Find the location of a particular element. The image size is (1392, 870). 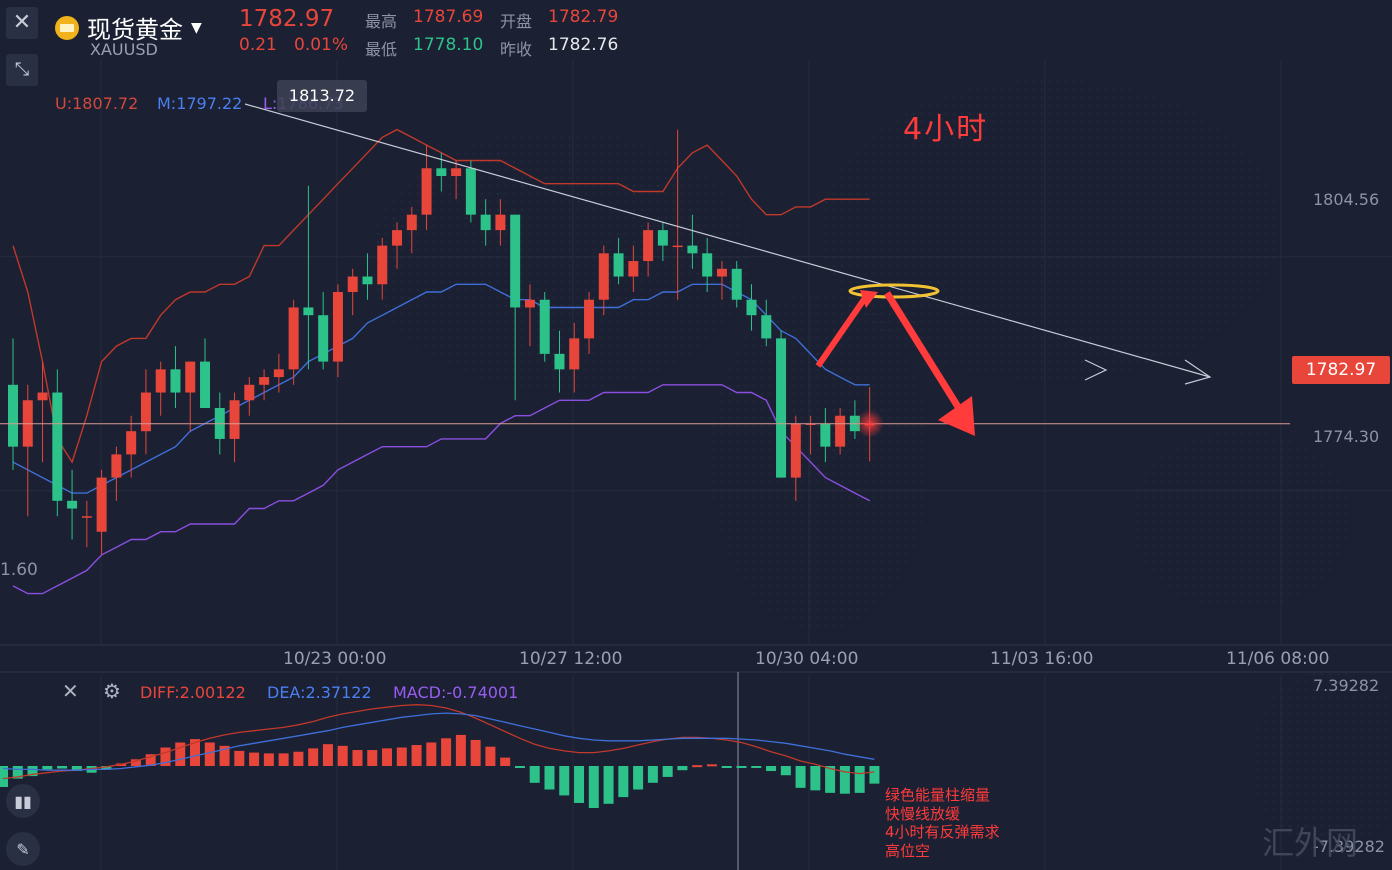

fullscreen-button: ⤡ is located at coordinates (22, 70).